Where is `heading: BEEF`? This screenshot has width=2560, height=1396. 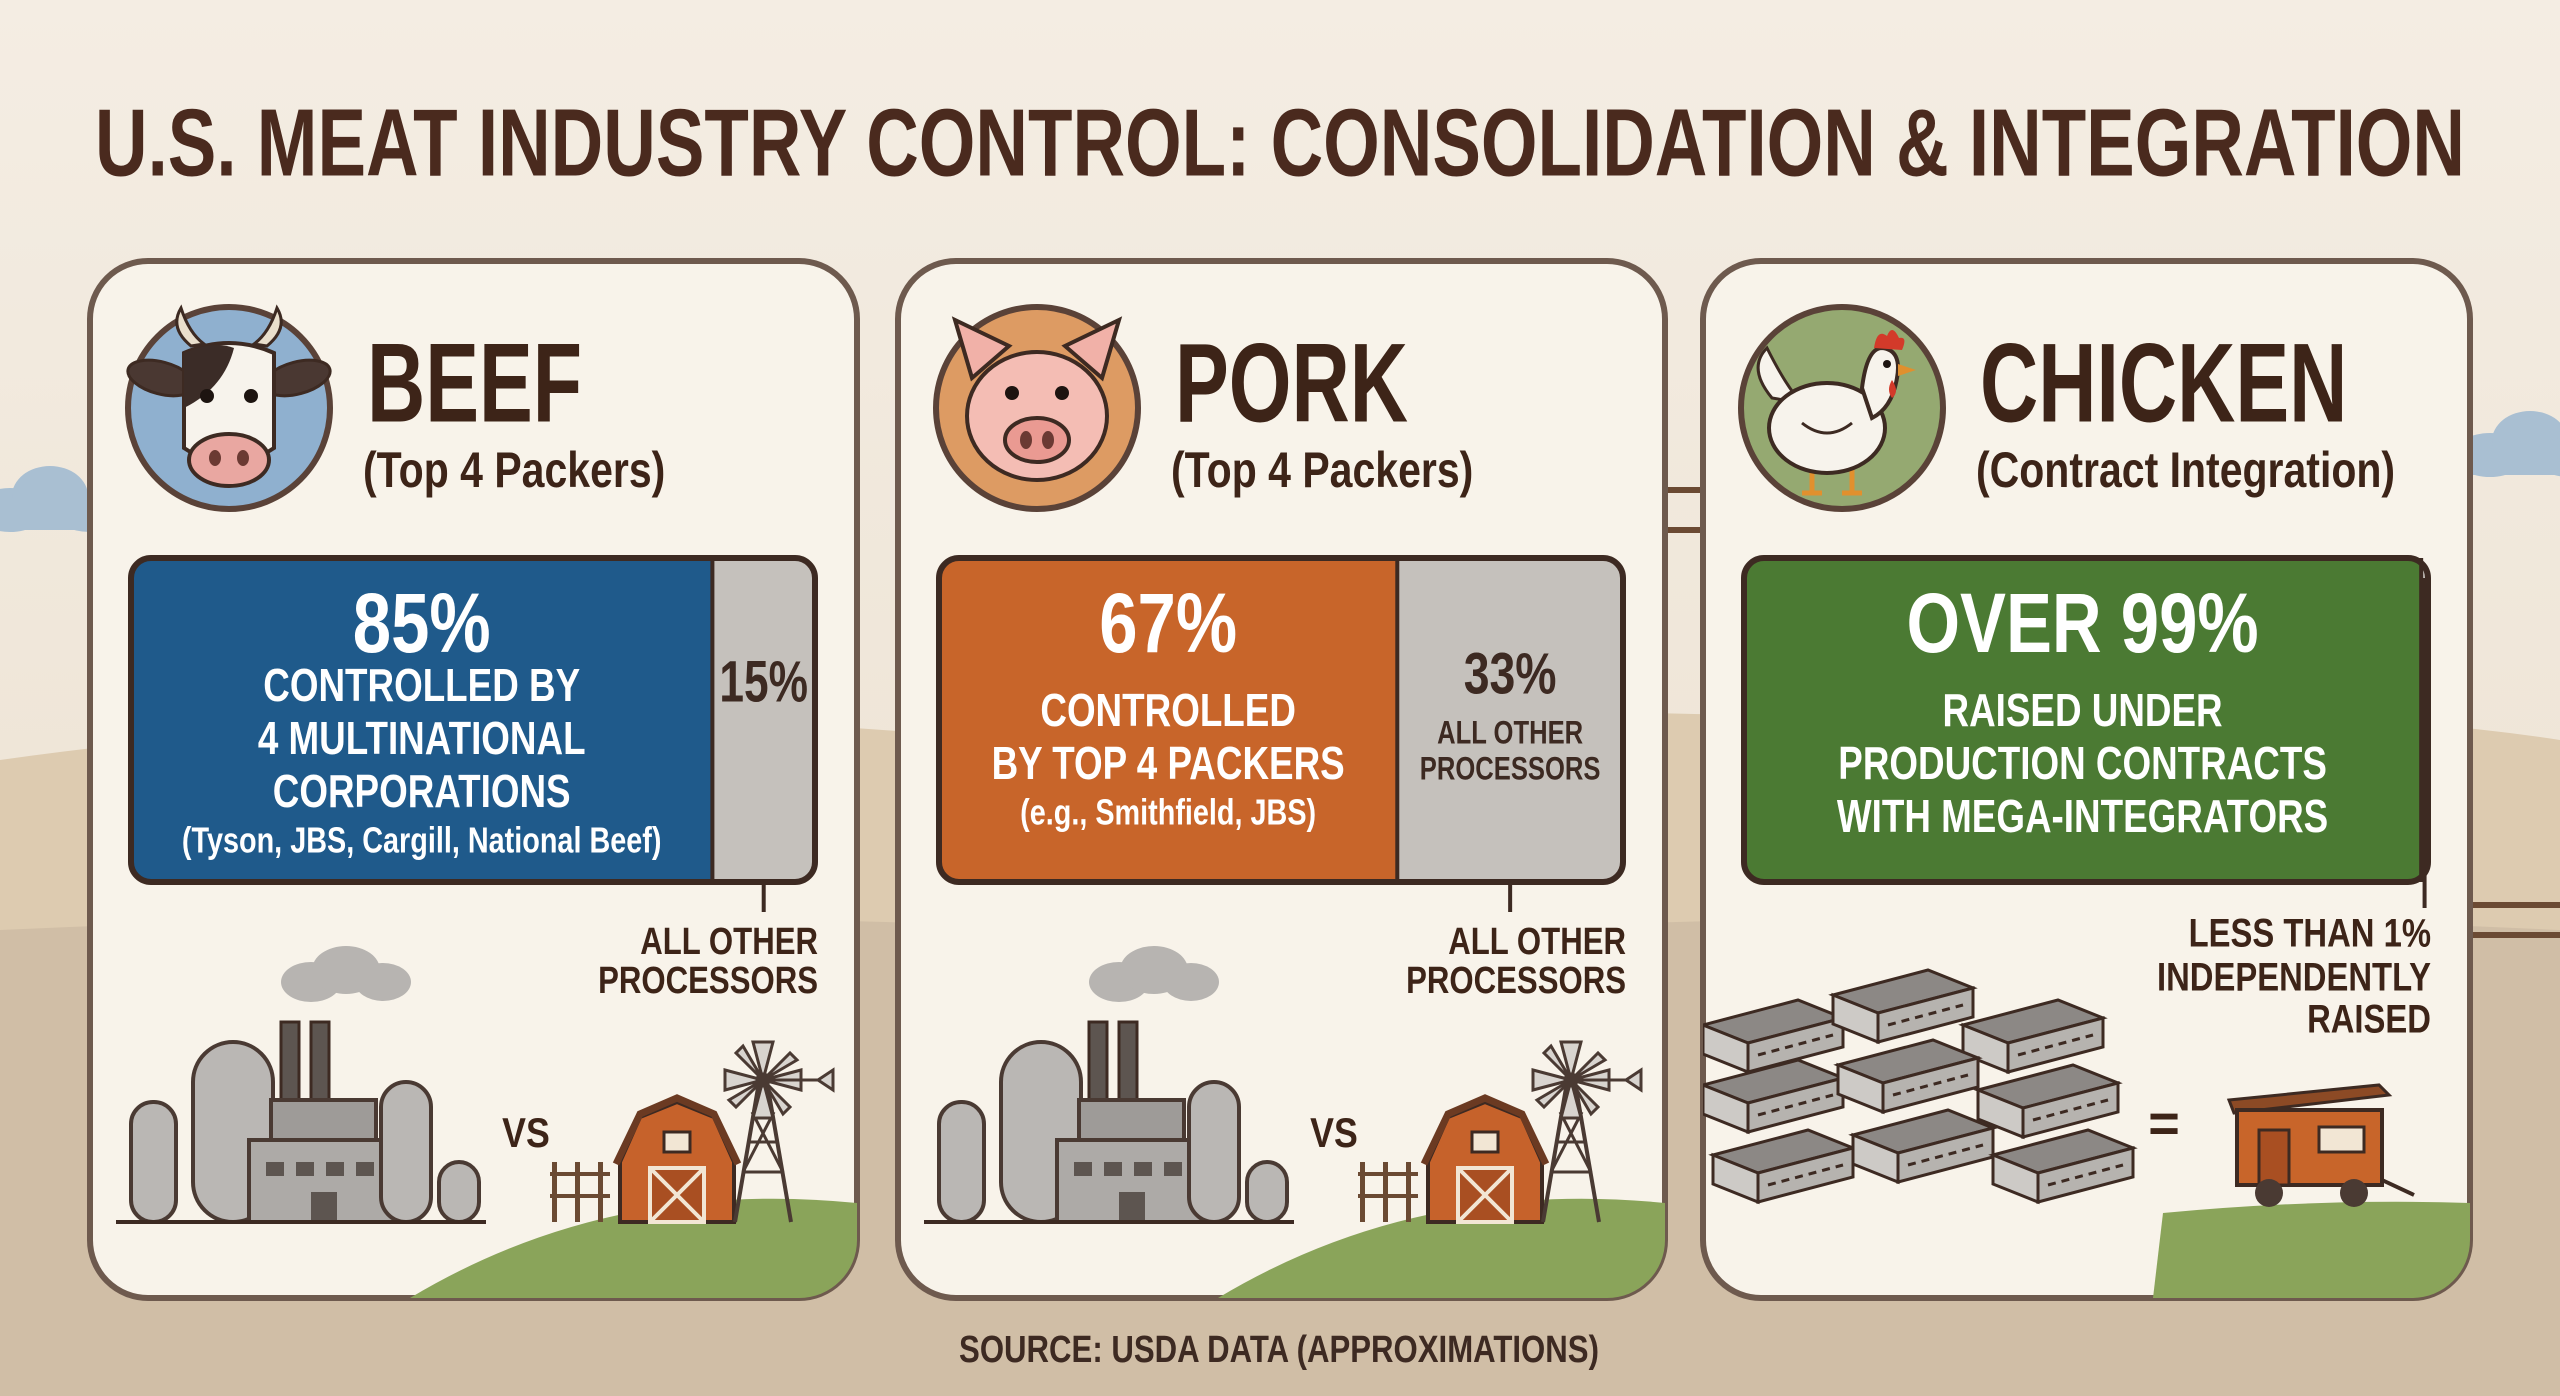
heading: BEEF is located at coordinates (474, 383).